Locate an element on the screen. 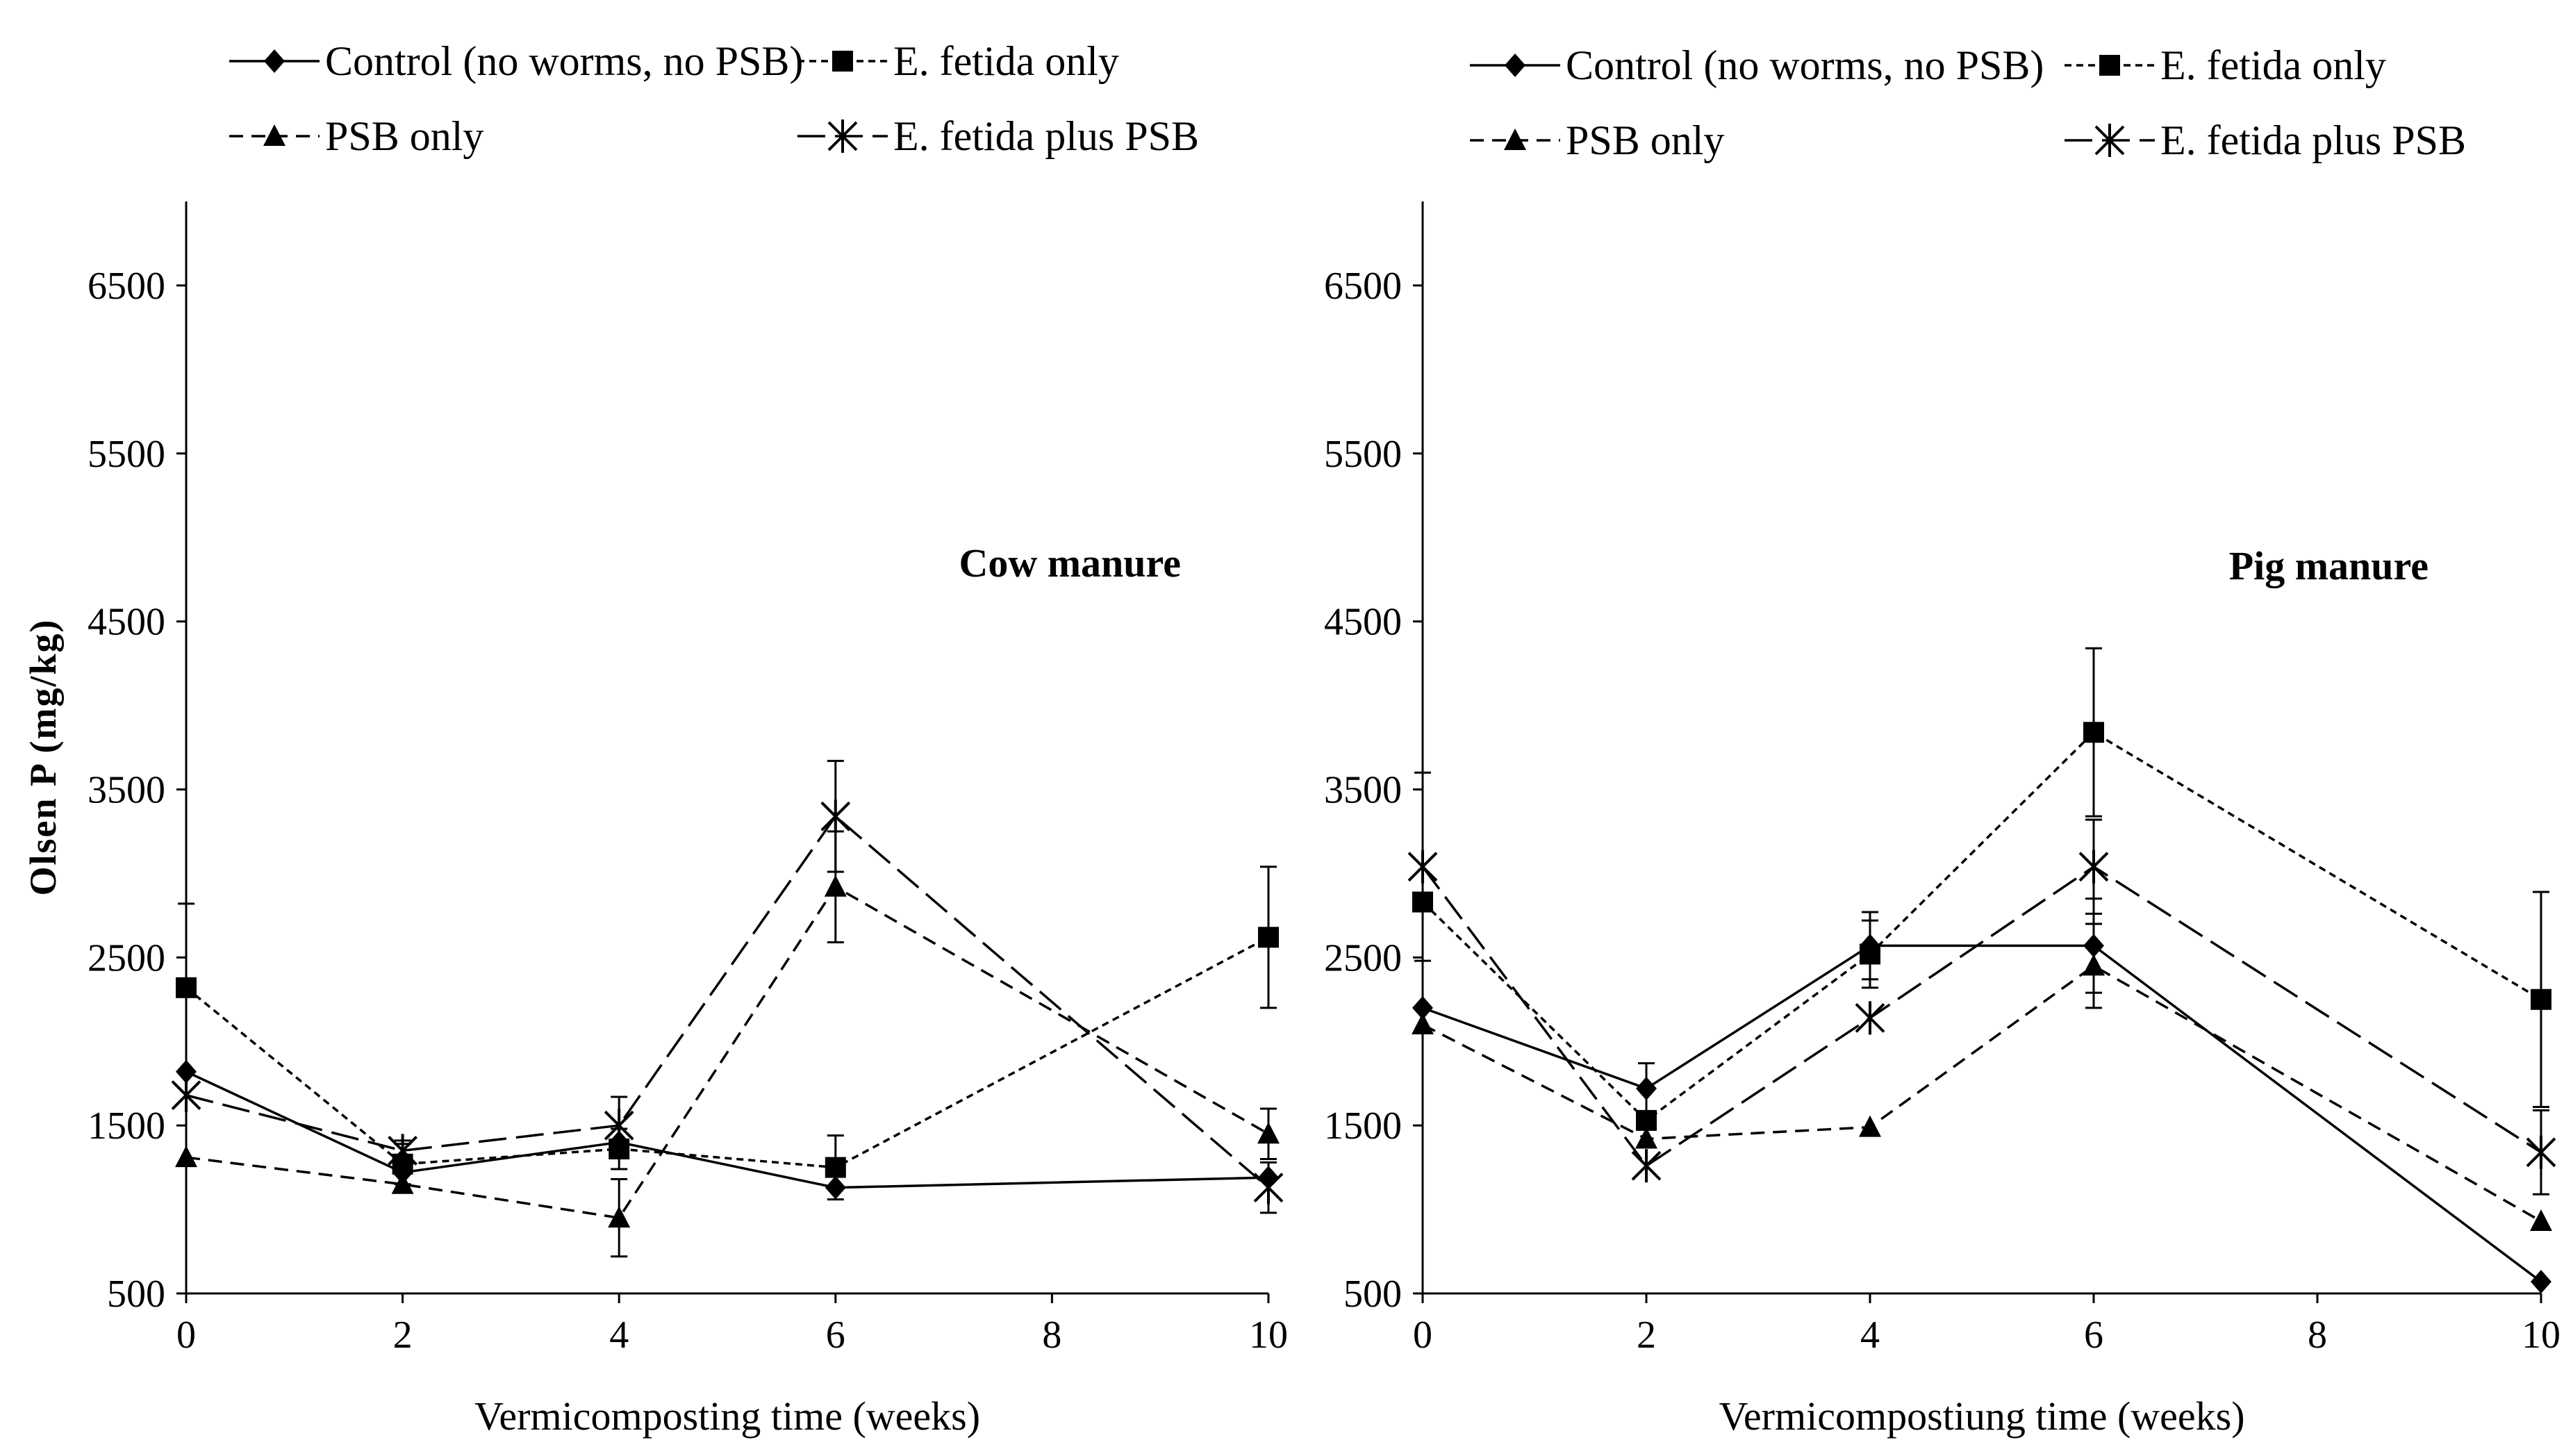  legend-entry-e-fetida-only: E. fetida only is located at coordinates (2225, 65).